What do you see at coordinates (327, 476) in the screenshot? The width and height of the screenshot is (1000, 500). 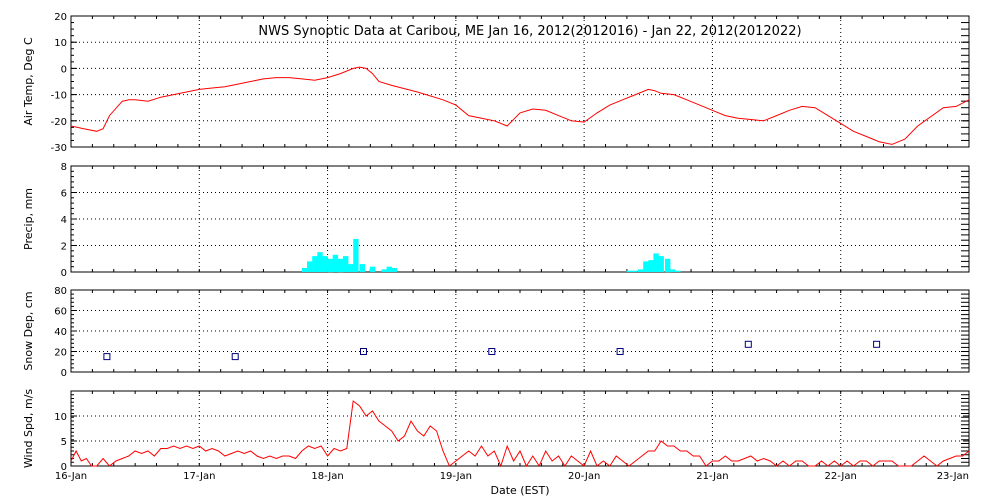 I see `x-tick-label: 18-Jan` at bounding box center [327, 476].